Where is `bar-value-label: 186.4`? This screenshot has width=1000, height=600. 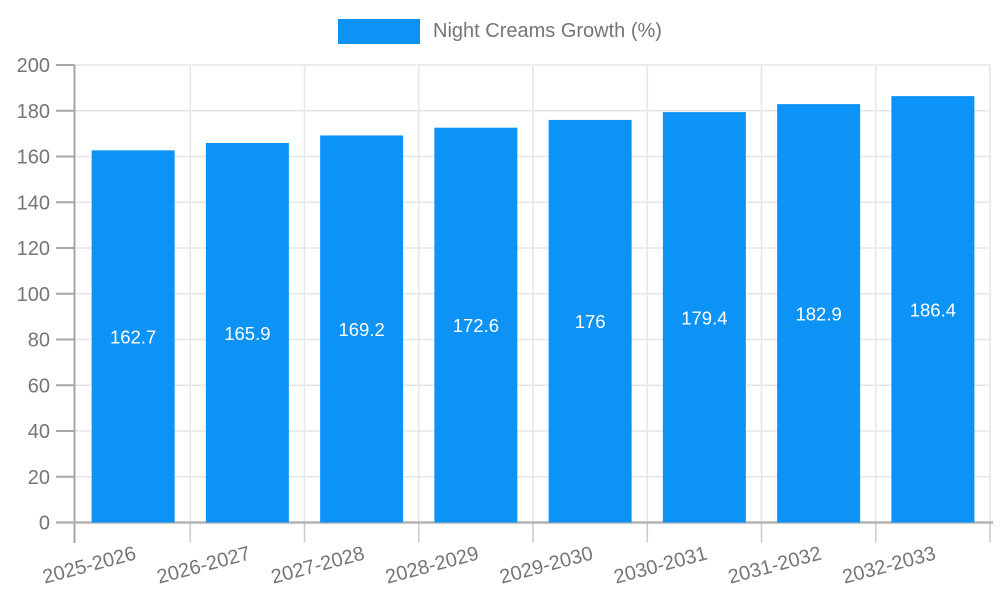 bar-value-label: 186.4 is located at coordinates (933, 309).